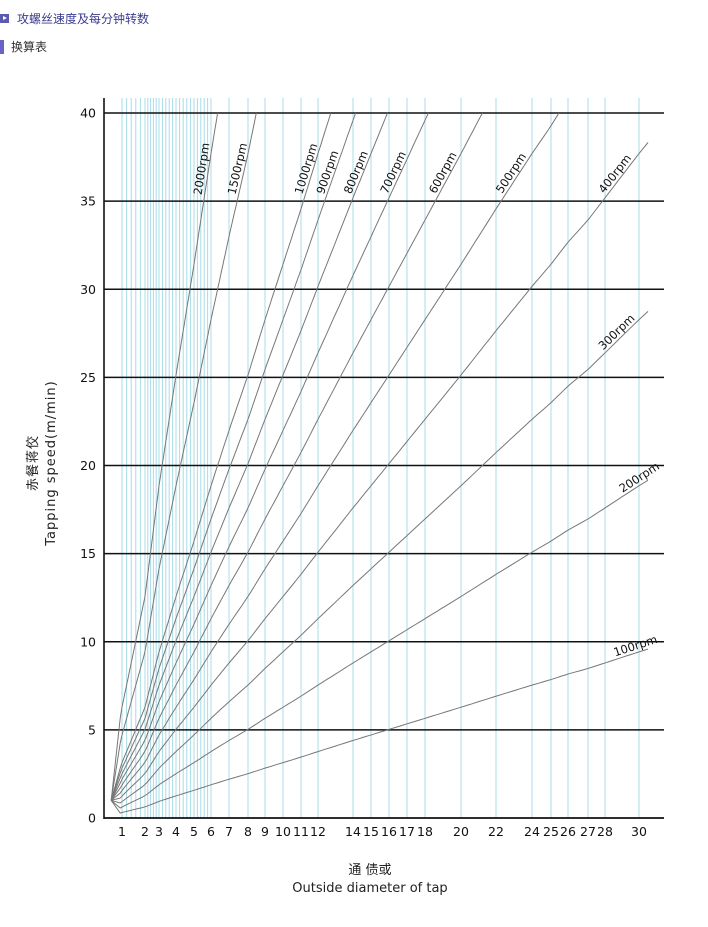 The image size is (708, 927). I want to click on chart-subtitle: 换算表, so click(29, 47).